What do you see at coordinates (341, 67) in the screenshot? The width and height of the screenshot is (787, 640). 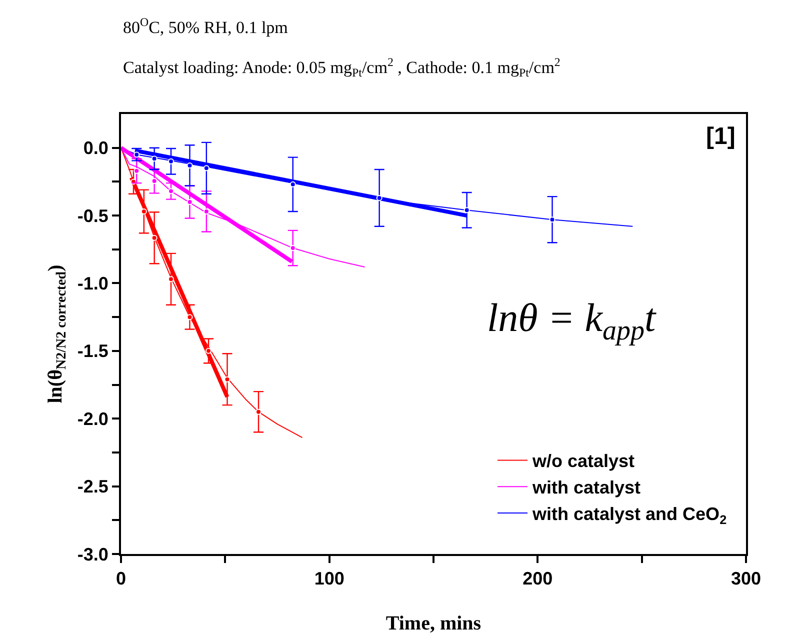 I see `chart-subtitle: Catalyst loading: Anode: 0.05 mg$_{Pt}$/cm$^{2}$ , Cathode: 0.1 mg$_{Pt}$/cm$^{2}$` at bounding box center [341, 67].